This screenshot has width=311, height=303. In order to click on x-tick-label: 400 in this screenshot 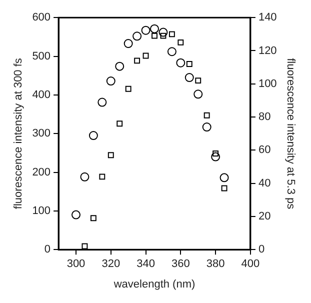, I will do `click(250, 264)`.